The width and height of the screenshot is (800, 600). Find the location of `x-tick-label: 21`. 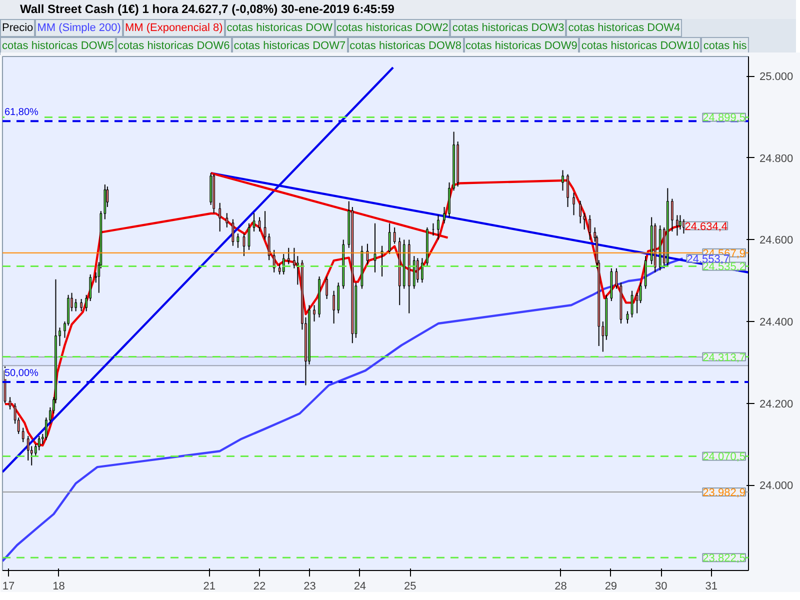

x-tick-label: 21 is located at coordinates (209, 586).